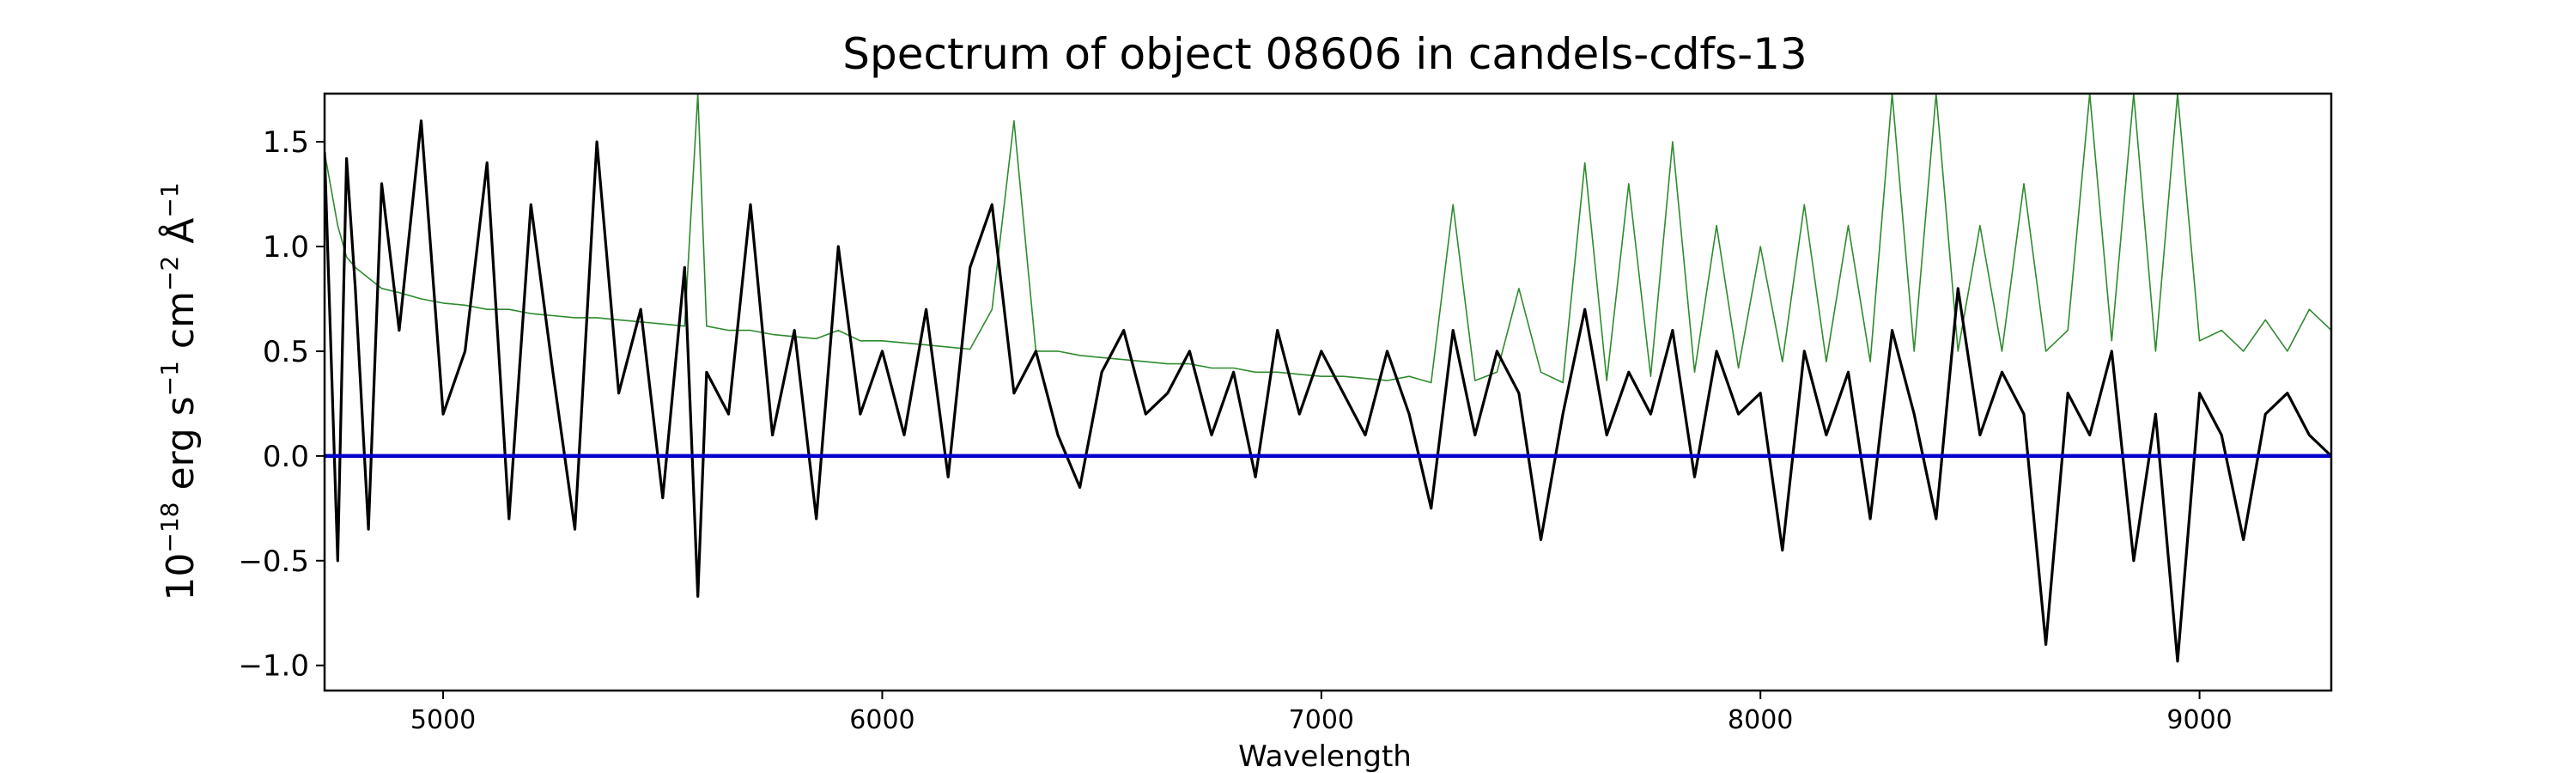 Image resolution: width=2576 pixels, height=773 pixels. I want to click on y-tick-label: 1.5, so click(286, 142).